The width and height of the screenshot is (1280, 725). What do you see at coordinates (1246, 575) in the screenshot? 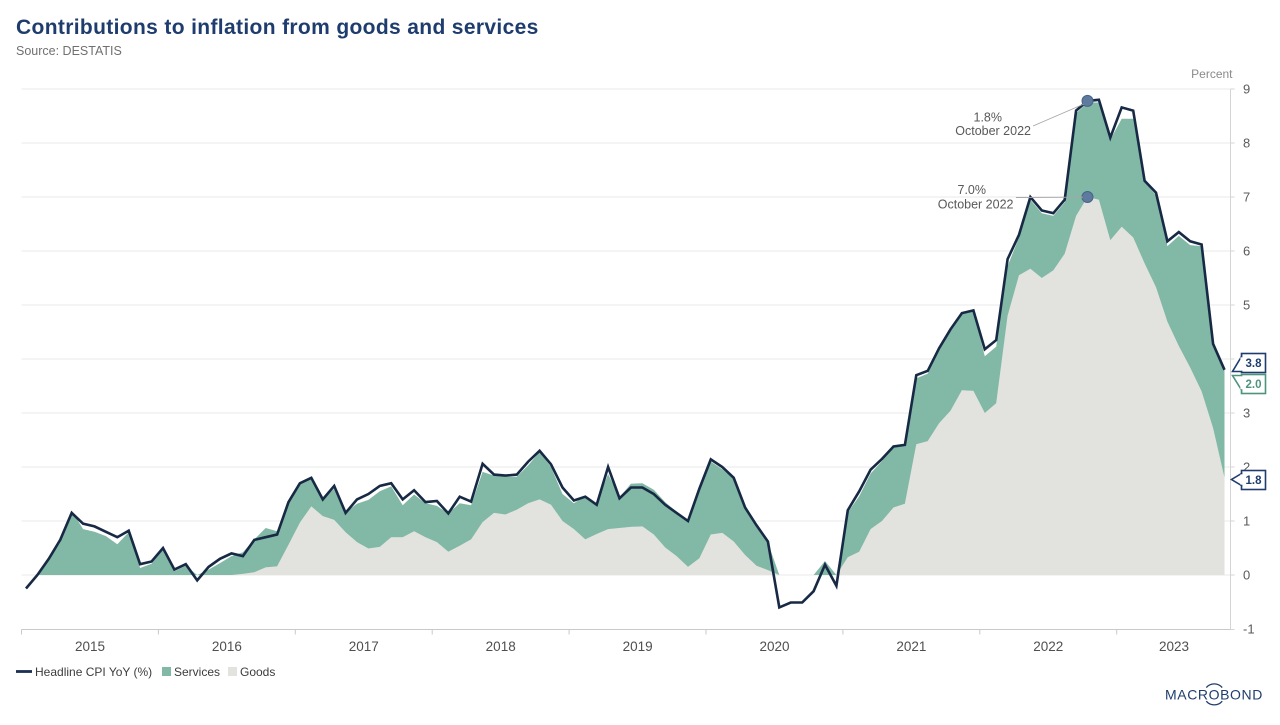
I see `svg-text: 0` at bounding box center [1246, 575].